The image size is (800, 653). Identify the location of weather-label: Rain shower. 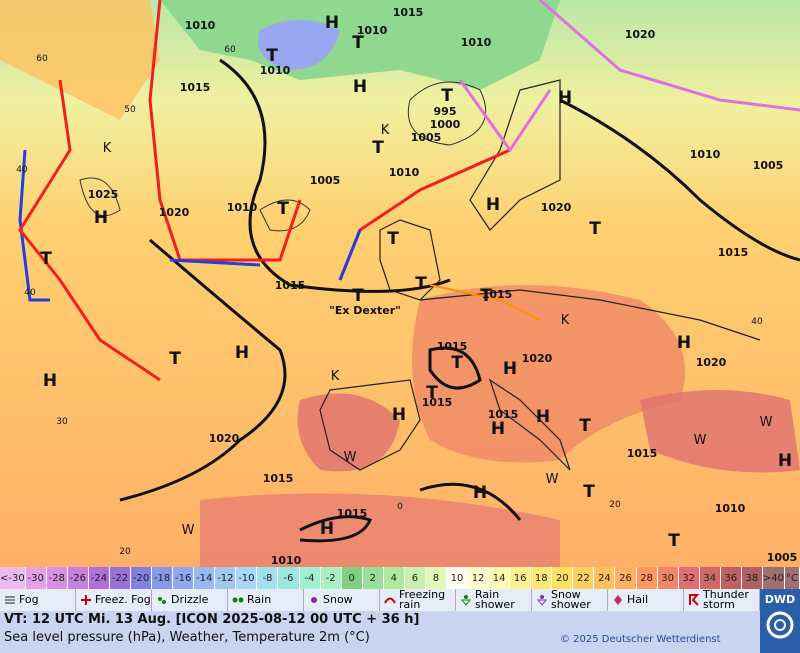
(495, 599).